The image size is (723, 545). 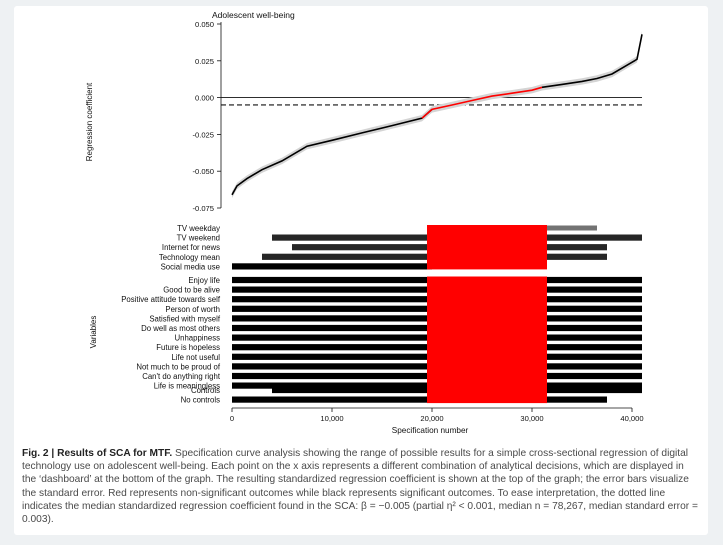 What do you see at coordinates (203, 208) in the screenshot?
I see `y-tick-label: -0.075` at bounding box center [203, 208].